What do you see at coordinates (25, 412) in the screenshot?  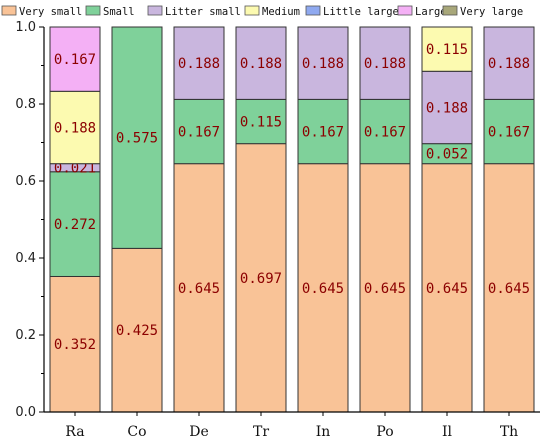 I see `y-tick-label: 0.0` at bounding box center [25, 412].